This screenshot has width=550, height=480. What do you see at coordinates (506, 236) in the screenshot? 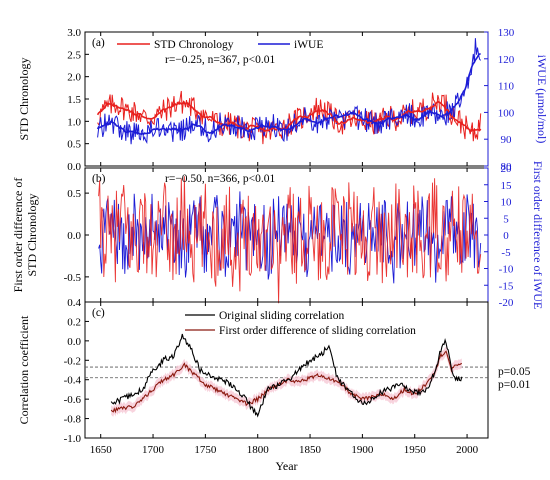
I see `y2-tick-label: 0` at bounding box center [506, 236].